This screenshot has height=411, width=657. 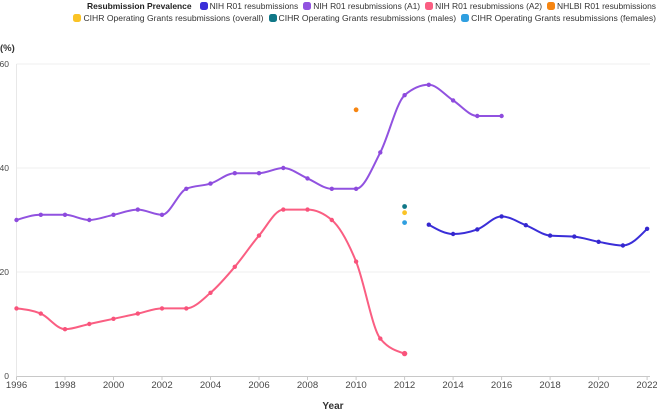 What do you see at coordinates (453, 385) in the screenshot?
I see `svg-text: 2014` at bounding box center [453, 385].